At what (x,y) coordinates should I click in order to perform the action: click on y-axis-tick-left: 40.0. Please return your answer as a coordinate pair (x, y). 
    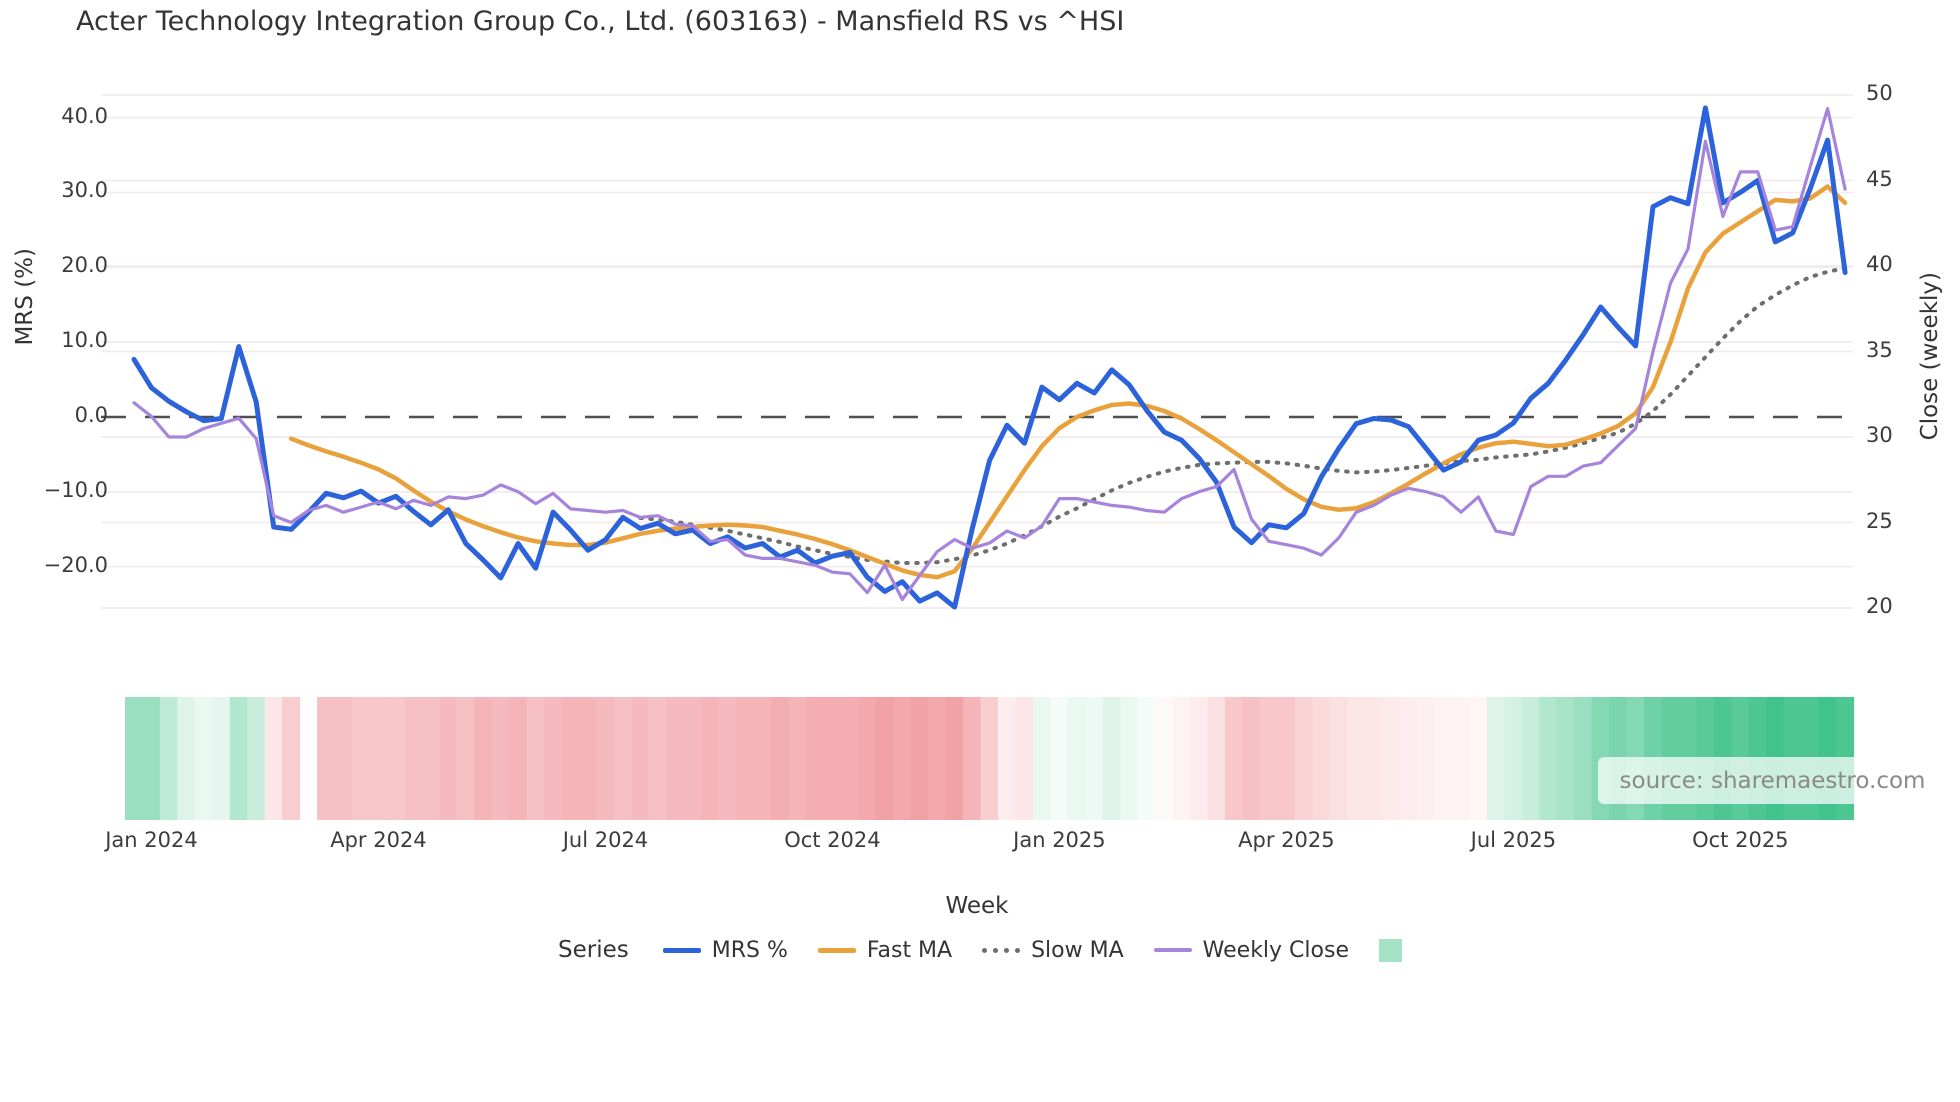
    Looking at the image, I should click on (84, 115).